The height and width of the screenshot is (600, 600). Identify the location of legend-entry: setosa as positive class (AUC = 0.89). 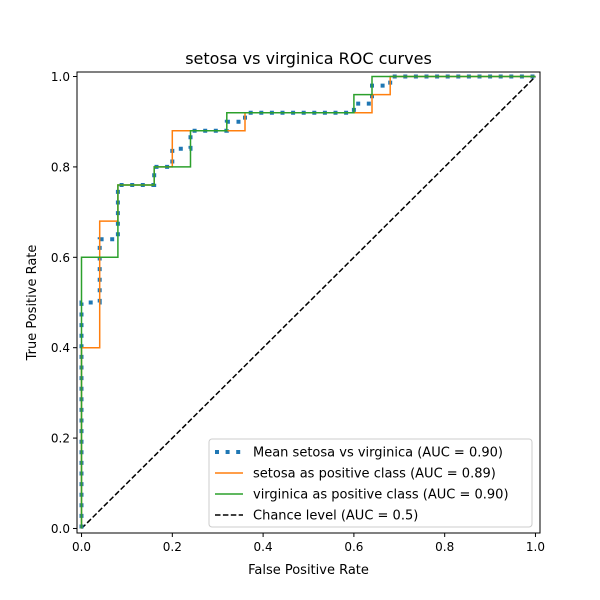
(374, 474).